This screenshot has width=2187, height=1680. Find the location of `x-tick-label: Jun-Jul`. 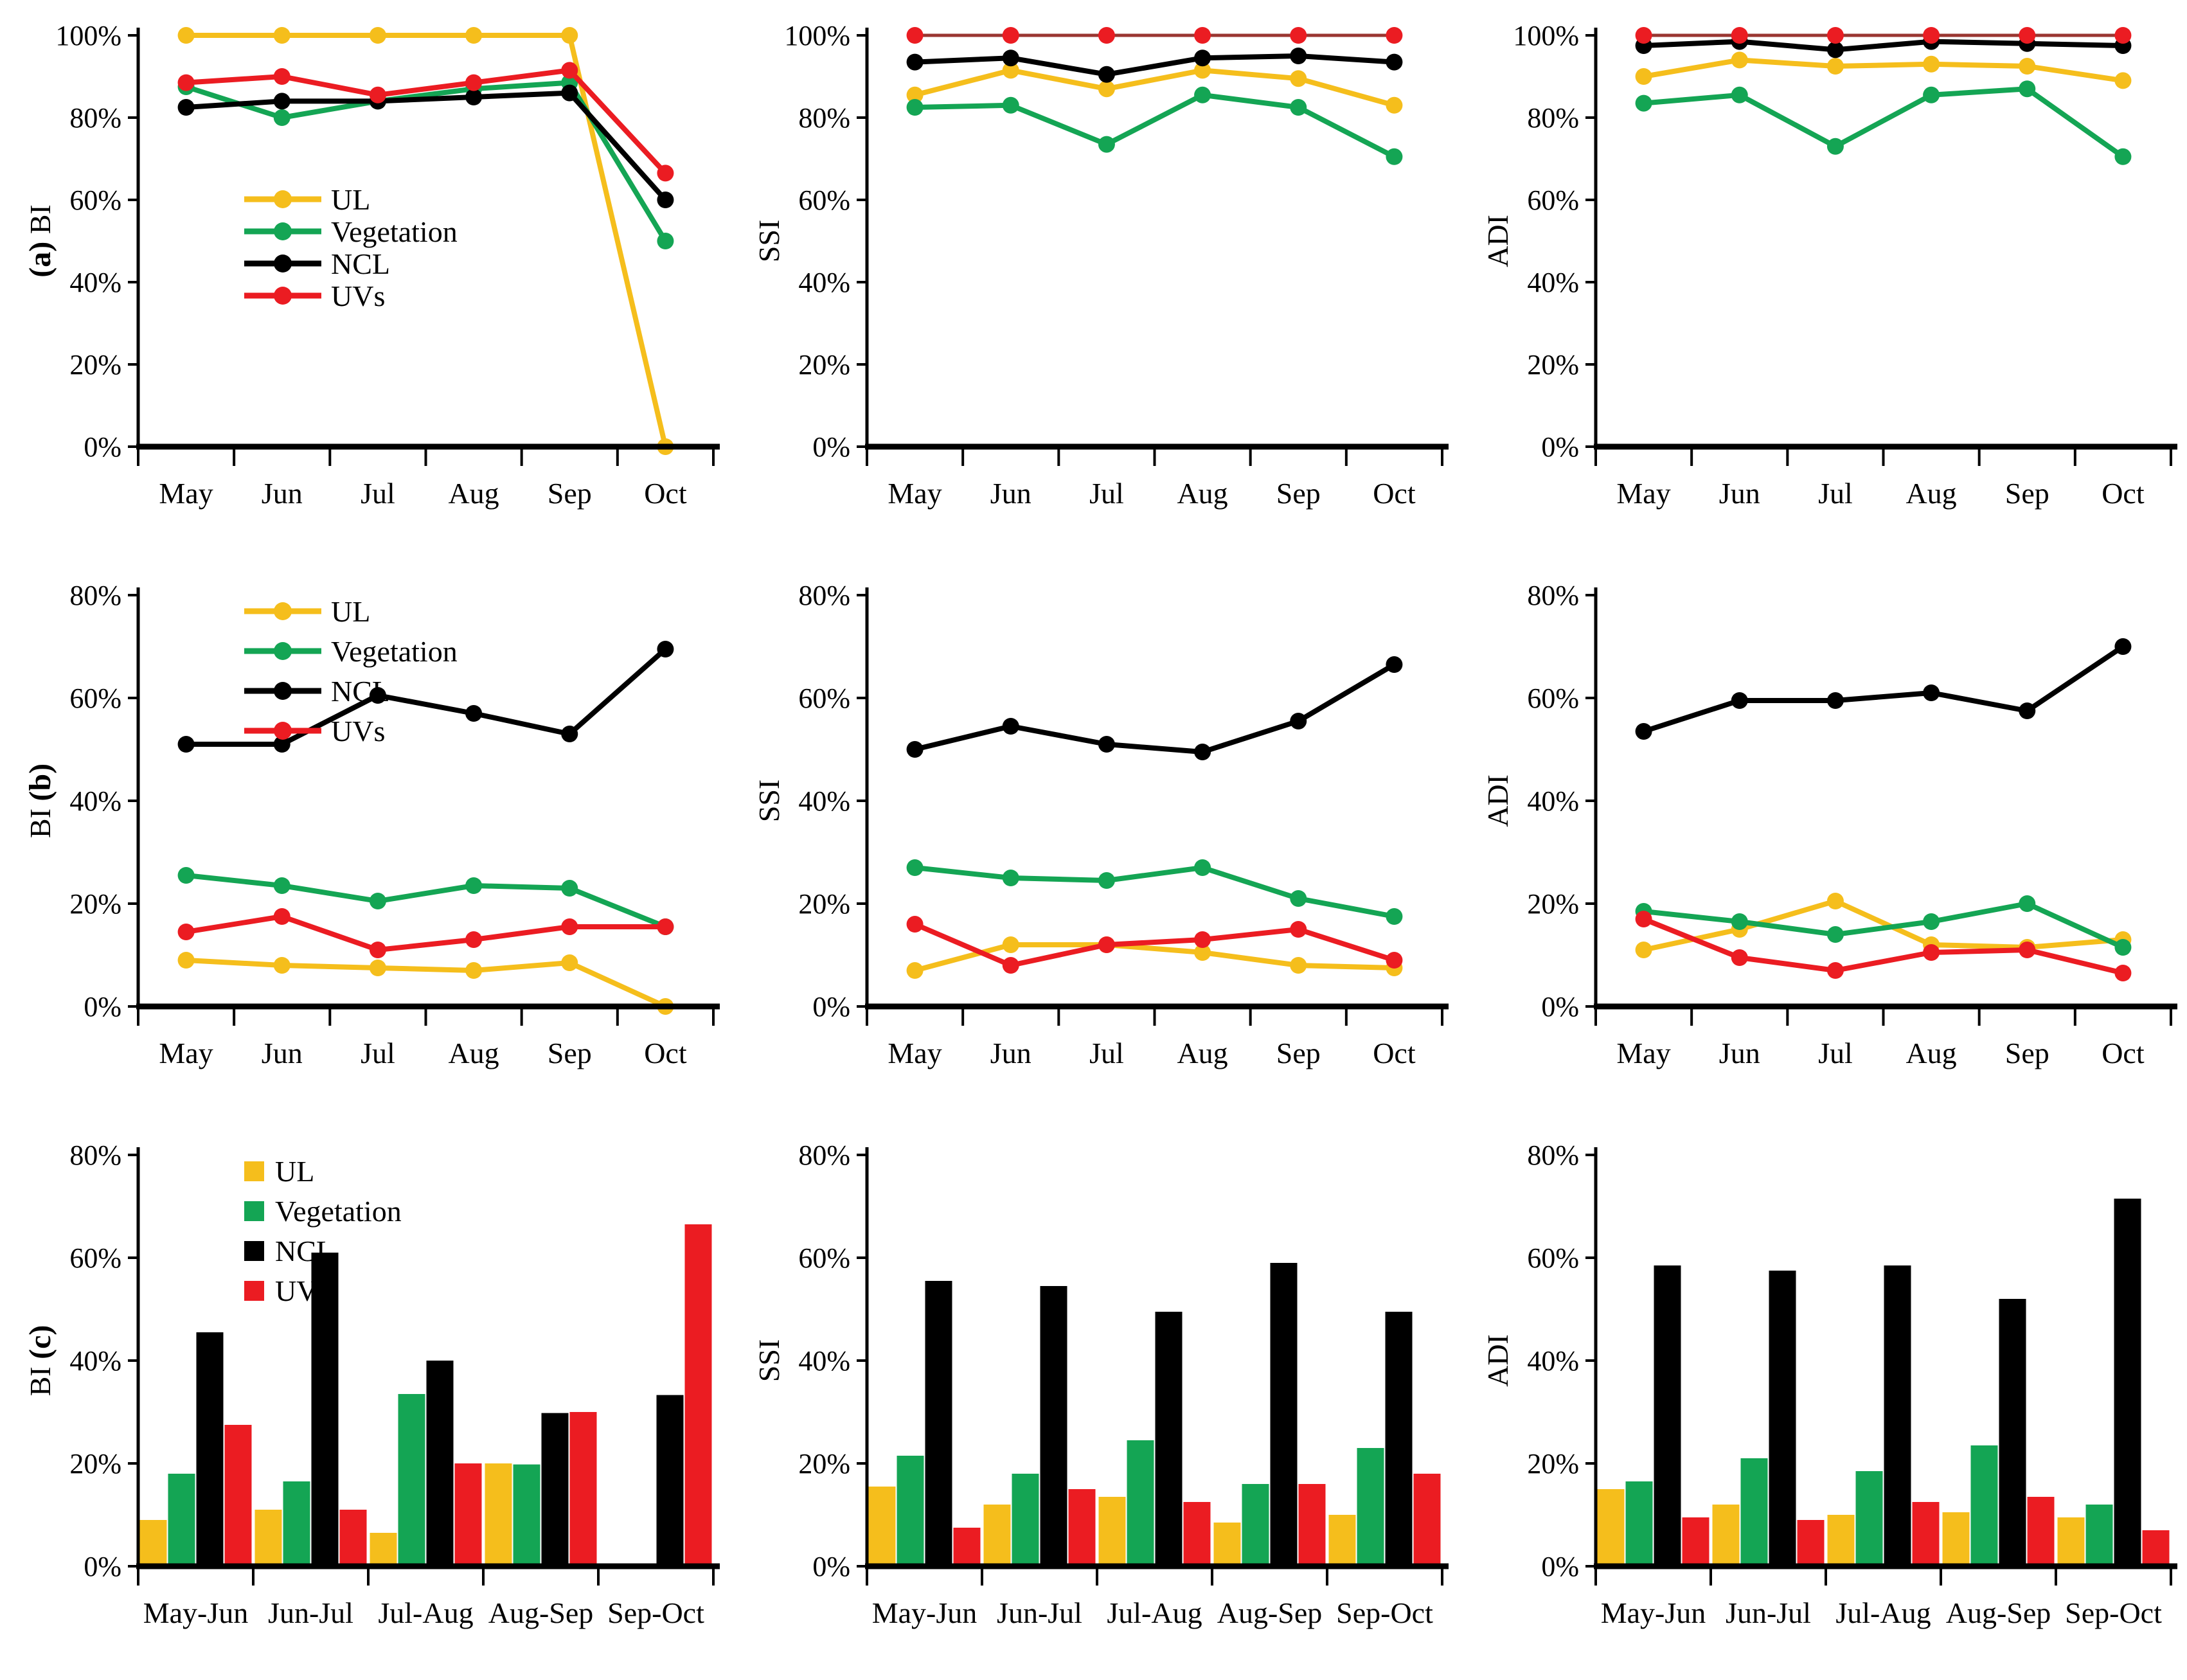

x-tick-label: Jun-Jul is located at coordinates (1039, 1612).